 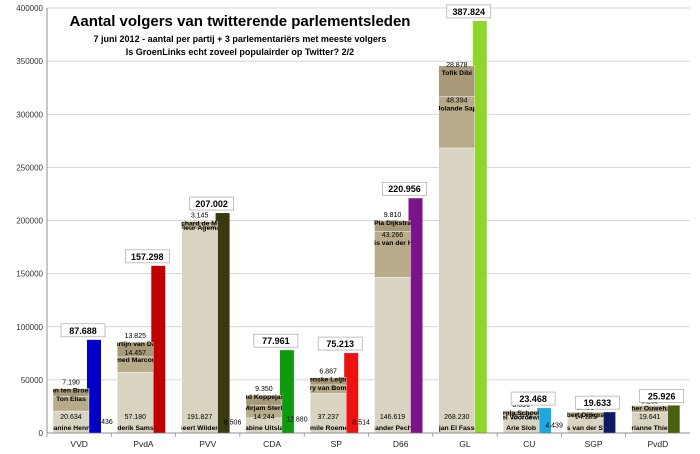 What do you see at coordinates (136, 336) in the screenshot?
I see `member-value: 13.825` at bounding box center [136, 336].